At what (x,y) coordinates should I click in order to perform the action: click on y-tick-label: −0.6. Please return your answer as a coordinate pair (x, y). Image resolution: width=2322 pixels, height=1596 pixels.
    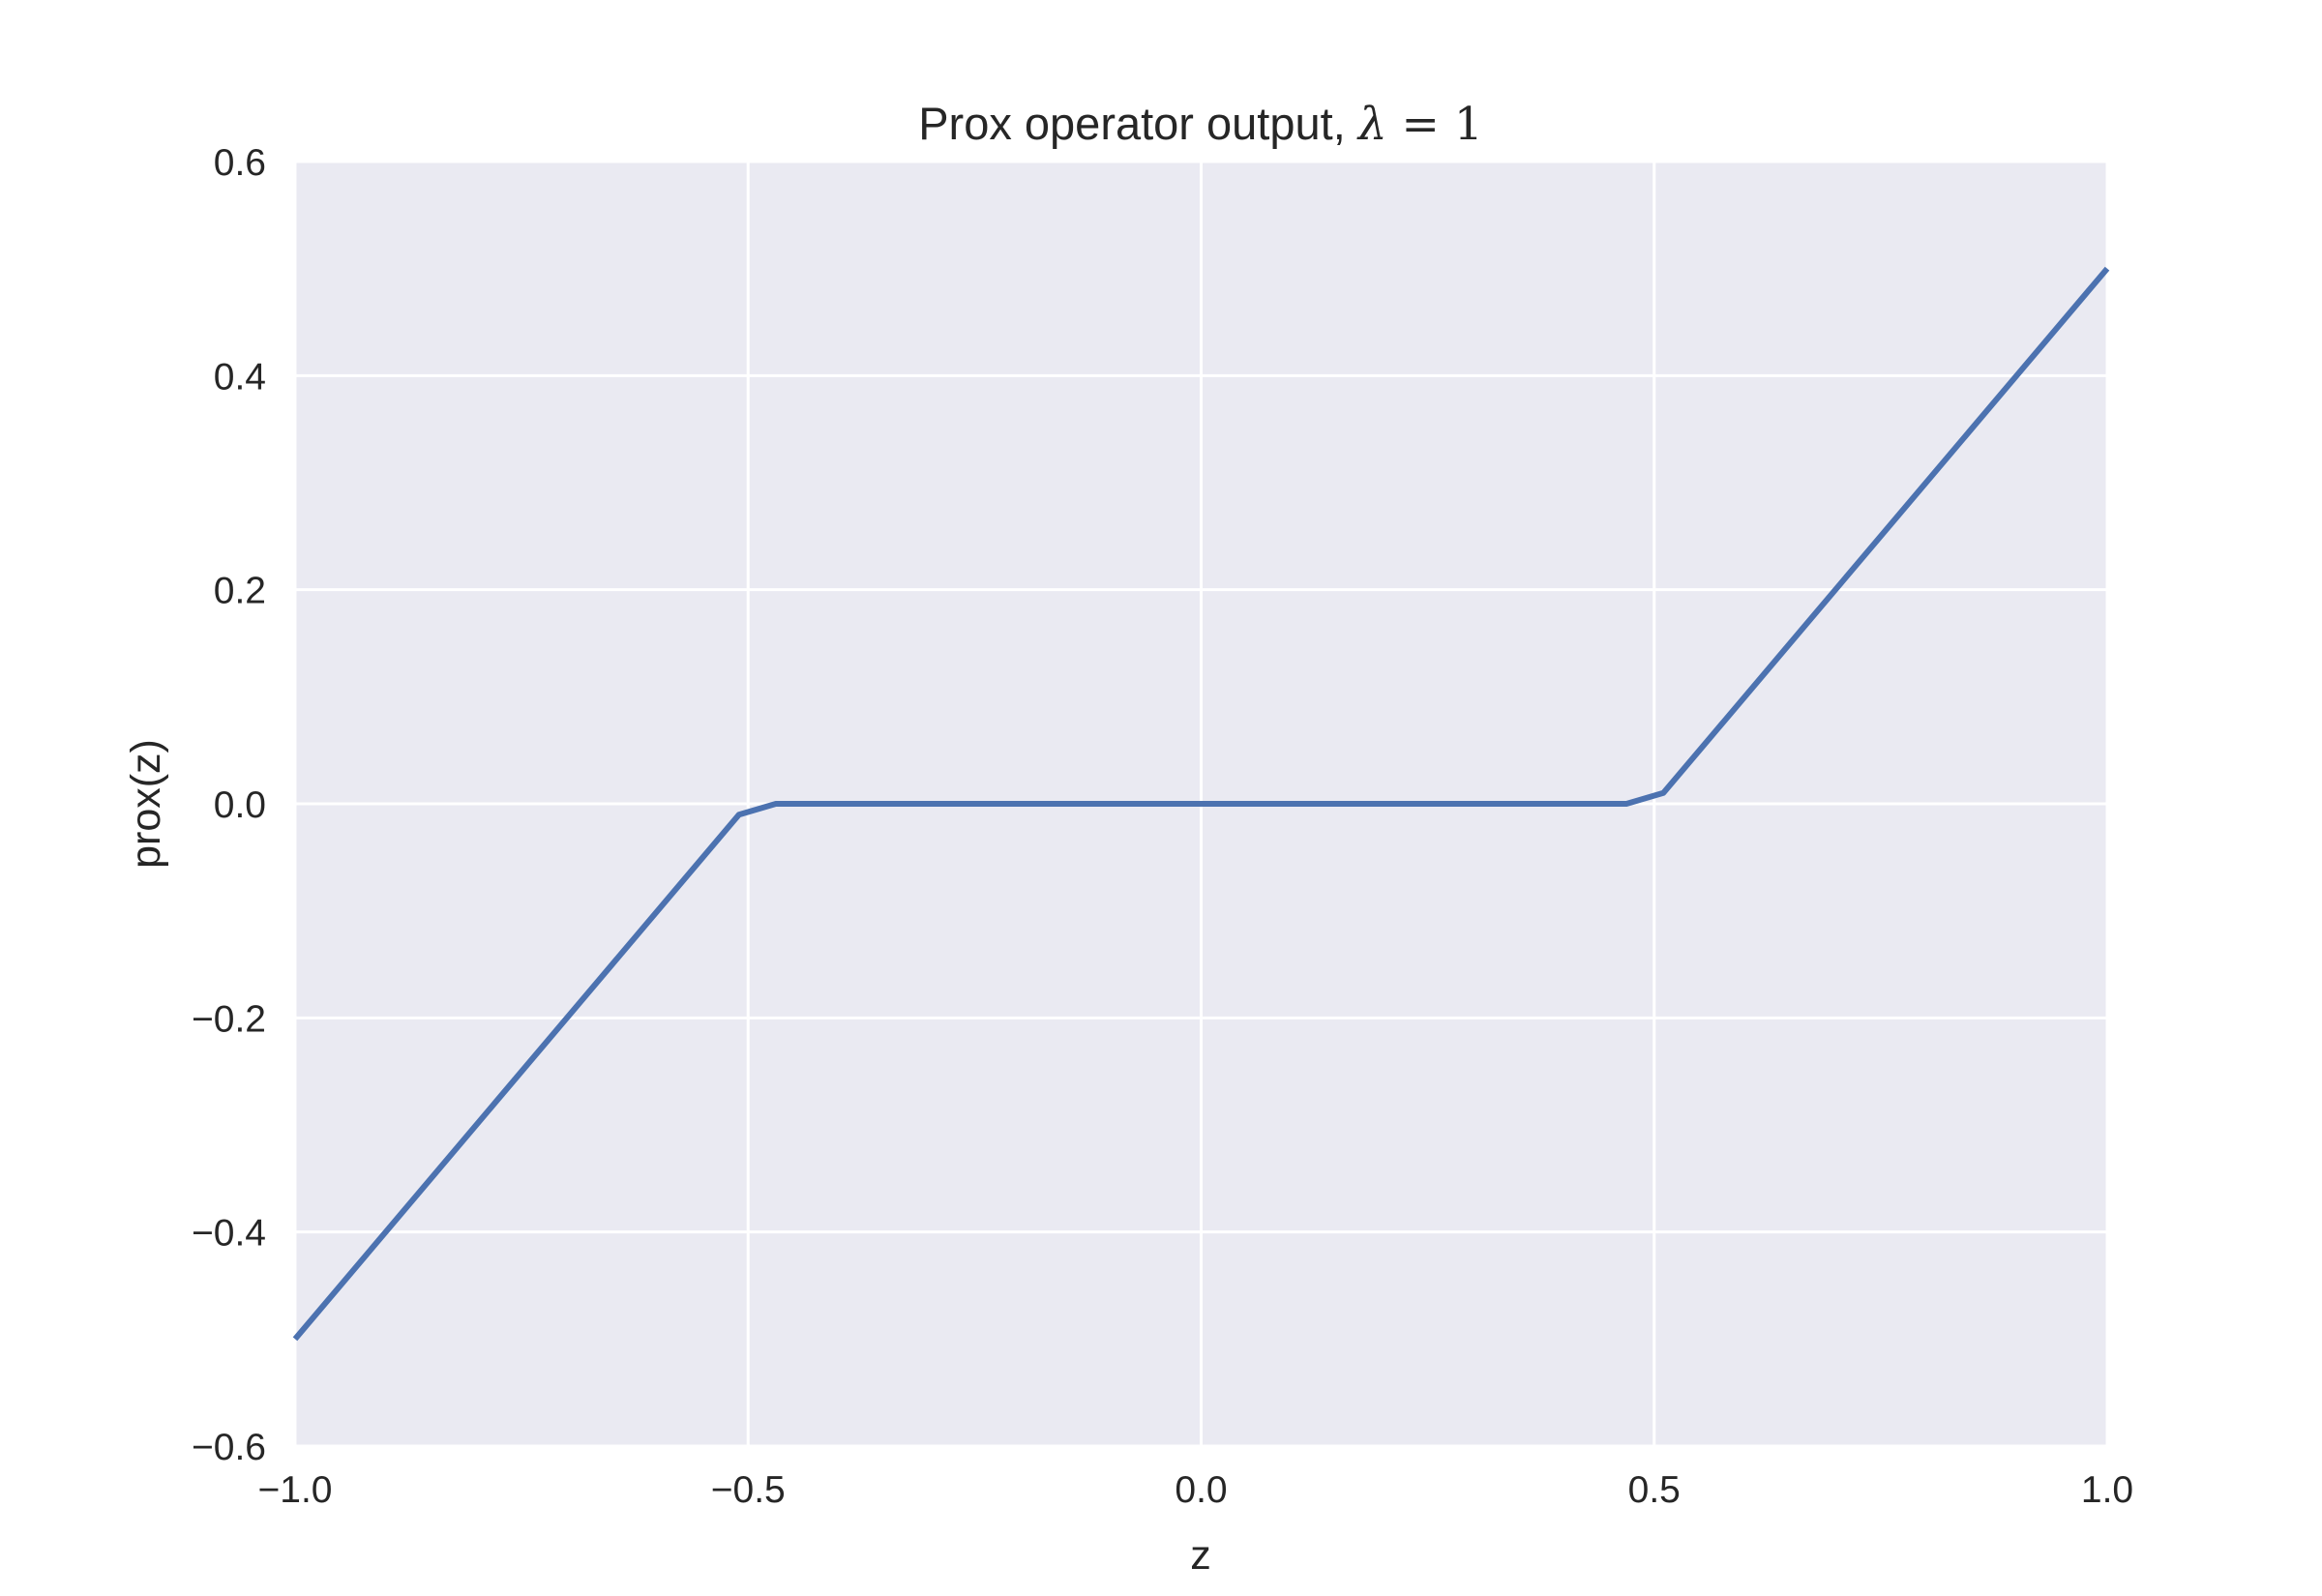
    Looking at the image, I should click on (229, 1447).